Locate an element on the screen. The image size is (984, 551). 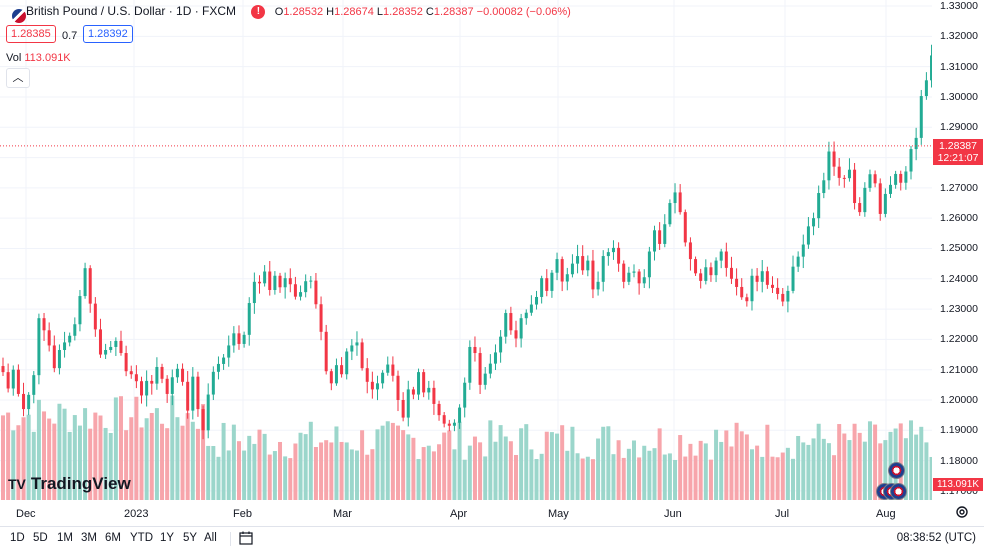
price-tick-label: 1.22000 is located at coordinates (959, 339).